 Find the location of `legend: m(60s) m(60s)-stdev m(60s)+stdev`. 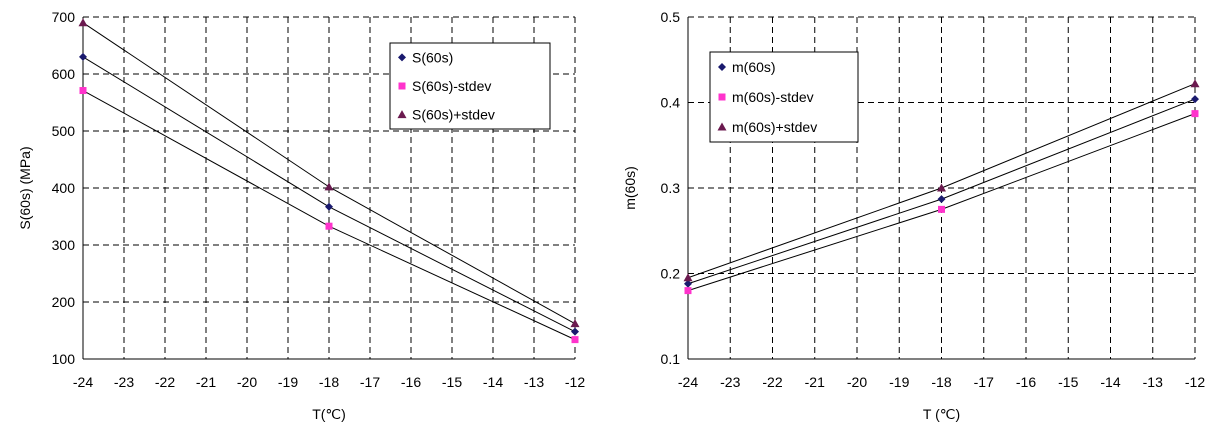

legend: m(60s) m(60s)-stdev m(60s)+stdev is located at coordinates (784, 97).